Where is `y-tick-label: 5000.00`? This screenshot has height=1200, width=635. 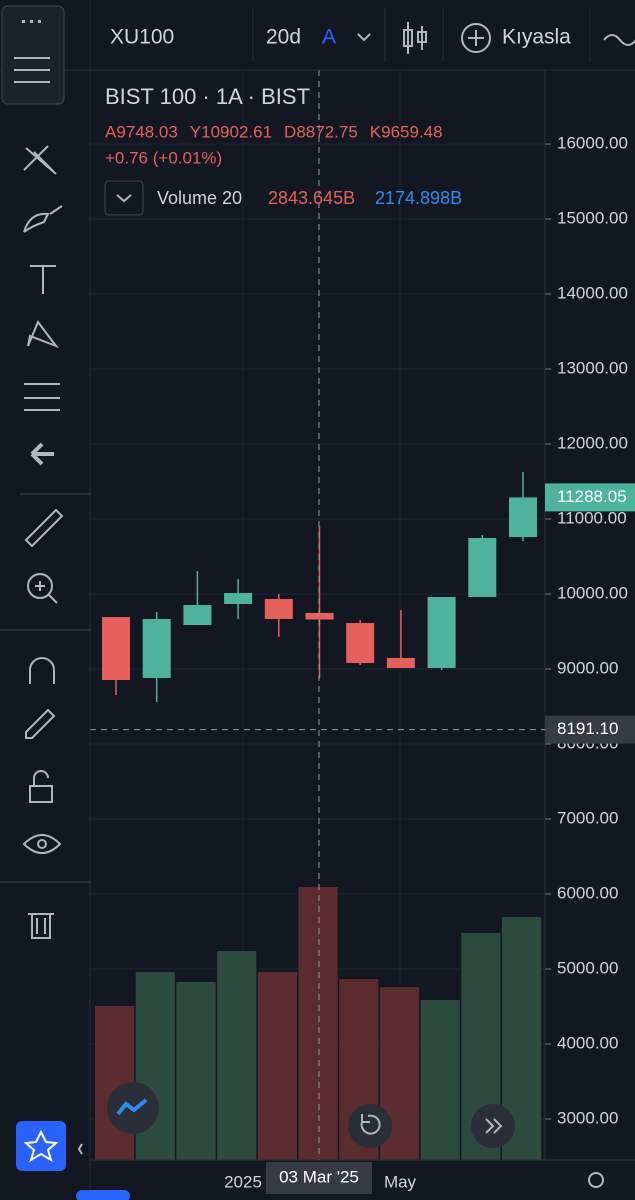
y-tick-label: 5000.00 is located at coordinates (587, 967).